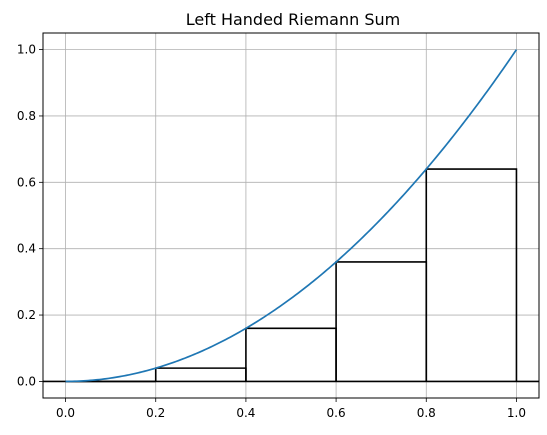 The height and width of the screenshot is (435, 547). What do you see at coordinates (293, 19) in the screenshot?
I see `chart-title: Left Handed Riemann Sum` at bounding box center [293, 19].